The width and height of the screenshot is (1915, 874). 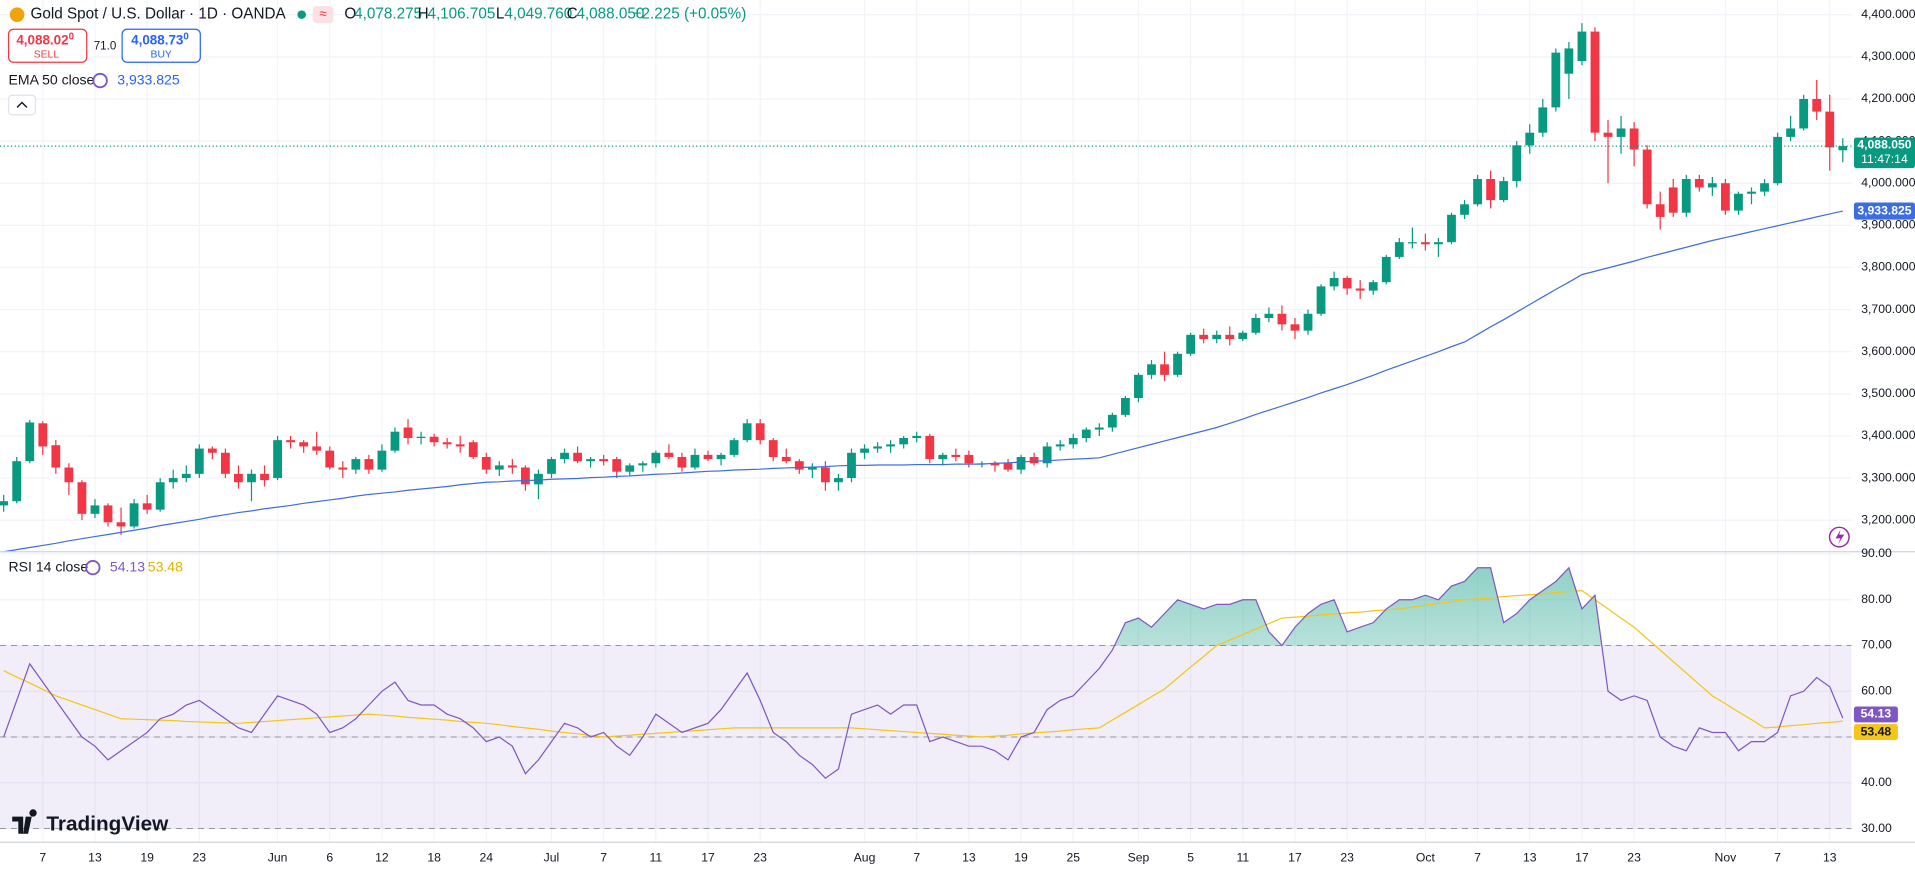 I want to click on alert-icon, so click(x=1839, y=537).